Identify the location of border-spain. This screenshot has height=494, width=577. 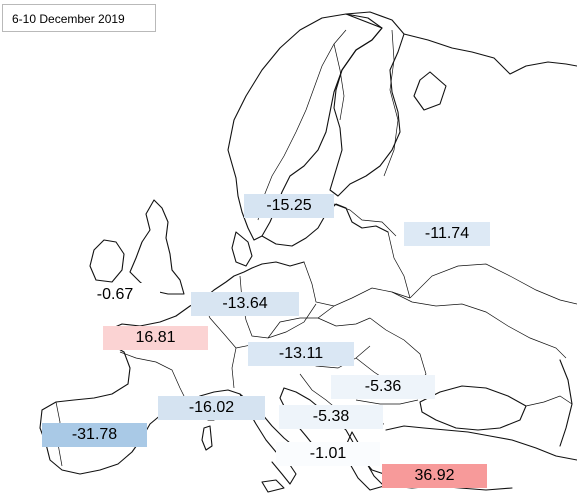
(154, 378).